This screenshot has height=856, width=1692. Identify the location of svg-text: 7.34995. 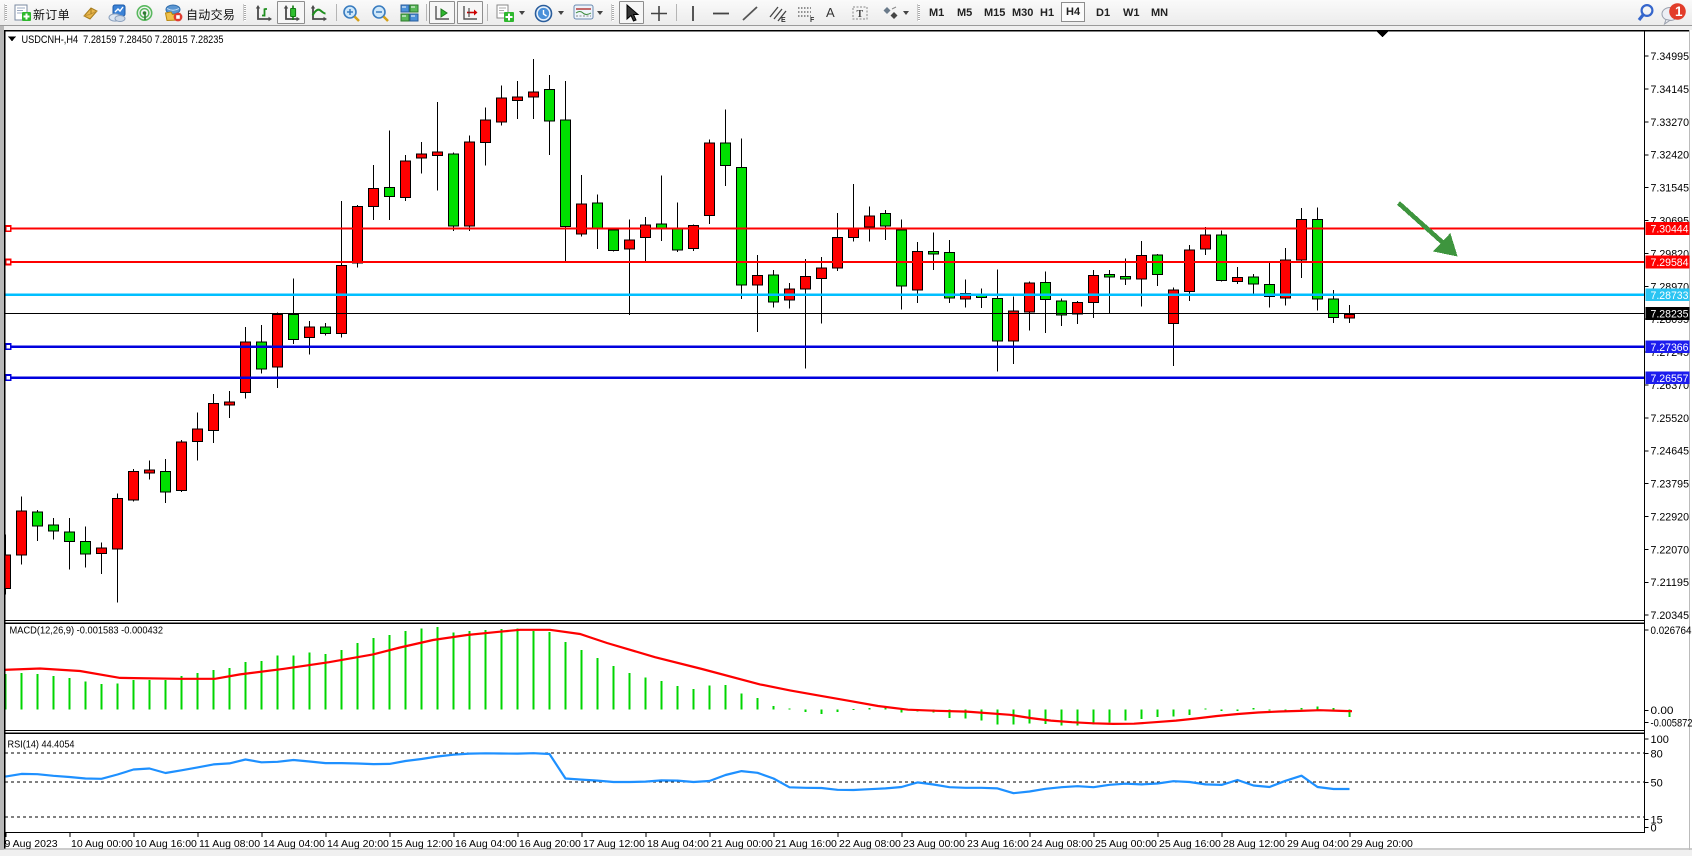
(1670, 57).